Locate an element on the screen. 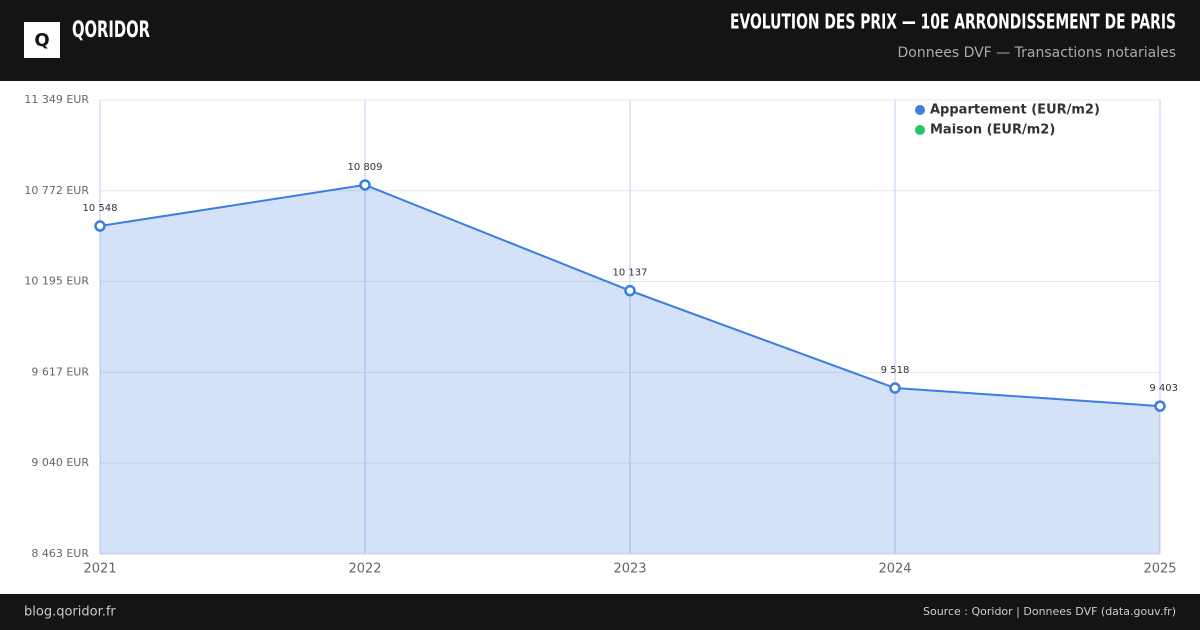 This screenshot has height=630, width=1200. value-label: 9 518 is located at coordinates (895, 370).